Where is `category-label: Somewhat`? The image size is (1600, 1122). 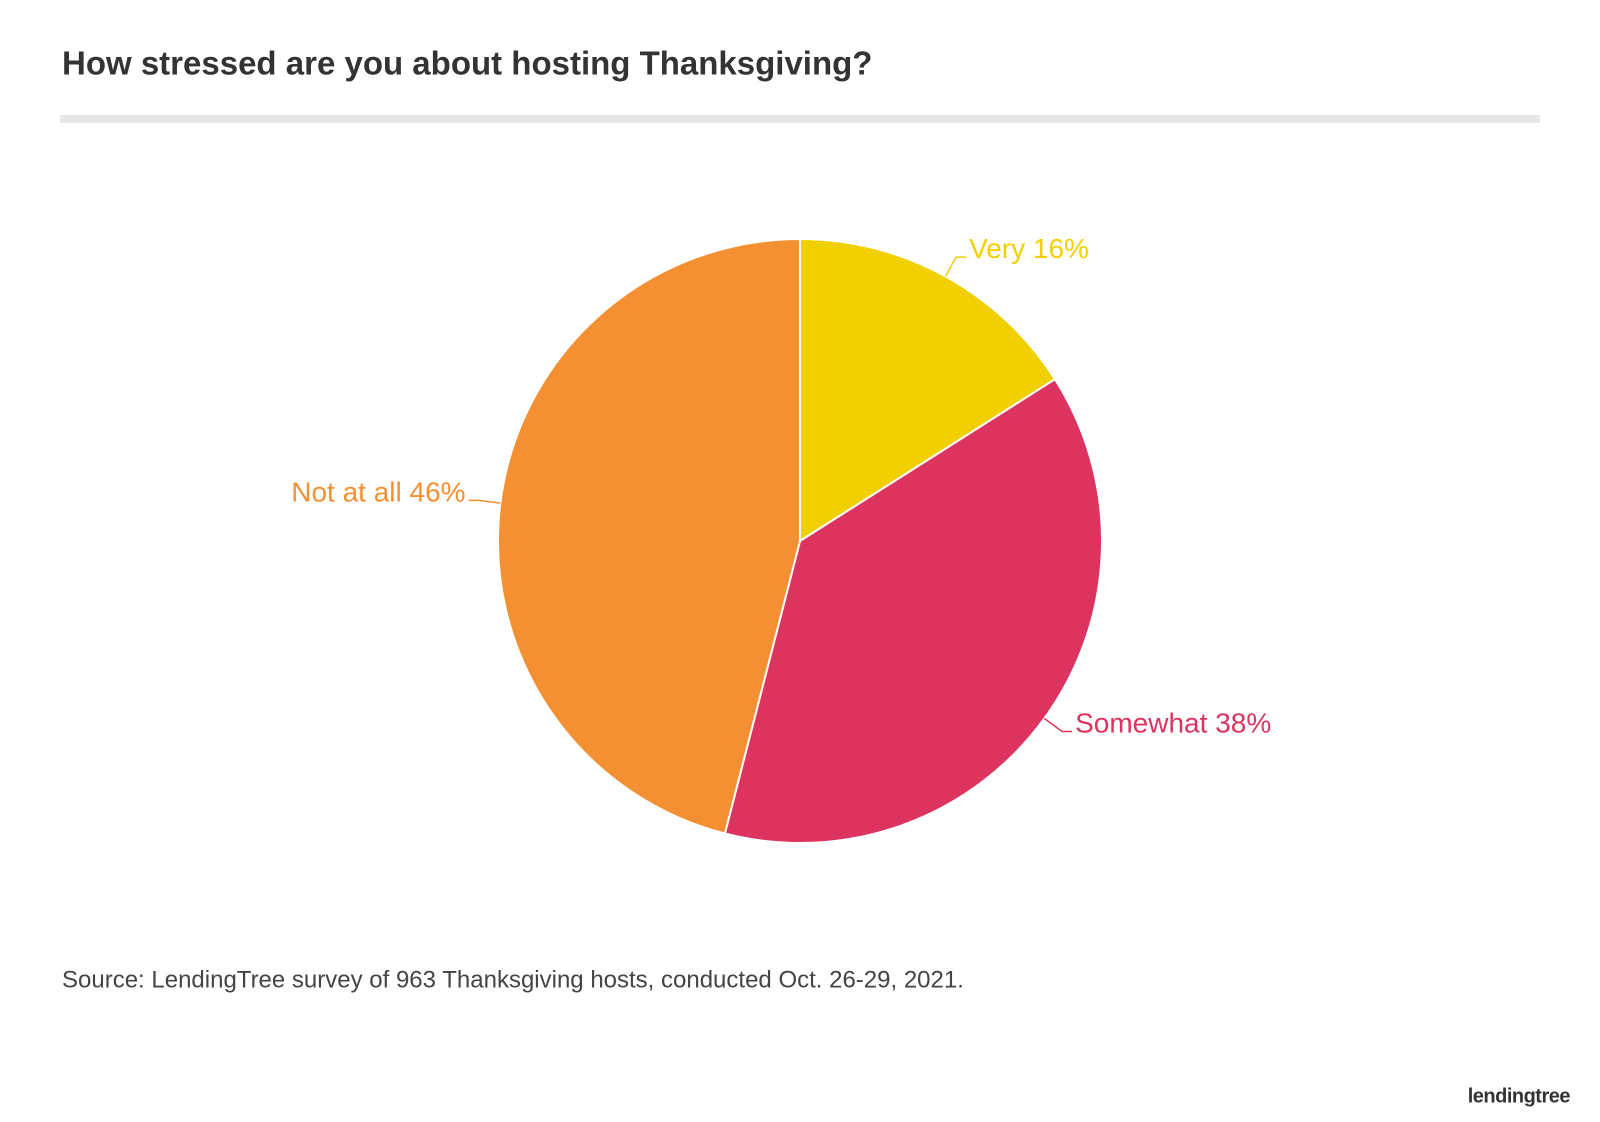
category-label: Somewhat is located at coordinates (1141, 723).